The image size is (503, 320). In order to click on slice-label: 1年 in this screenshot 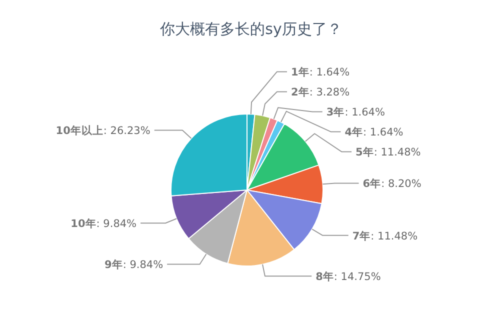, I will do `click(300, 72)`.